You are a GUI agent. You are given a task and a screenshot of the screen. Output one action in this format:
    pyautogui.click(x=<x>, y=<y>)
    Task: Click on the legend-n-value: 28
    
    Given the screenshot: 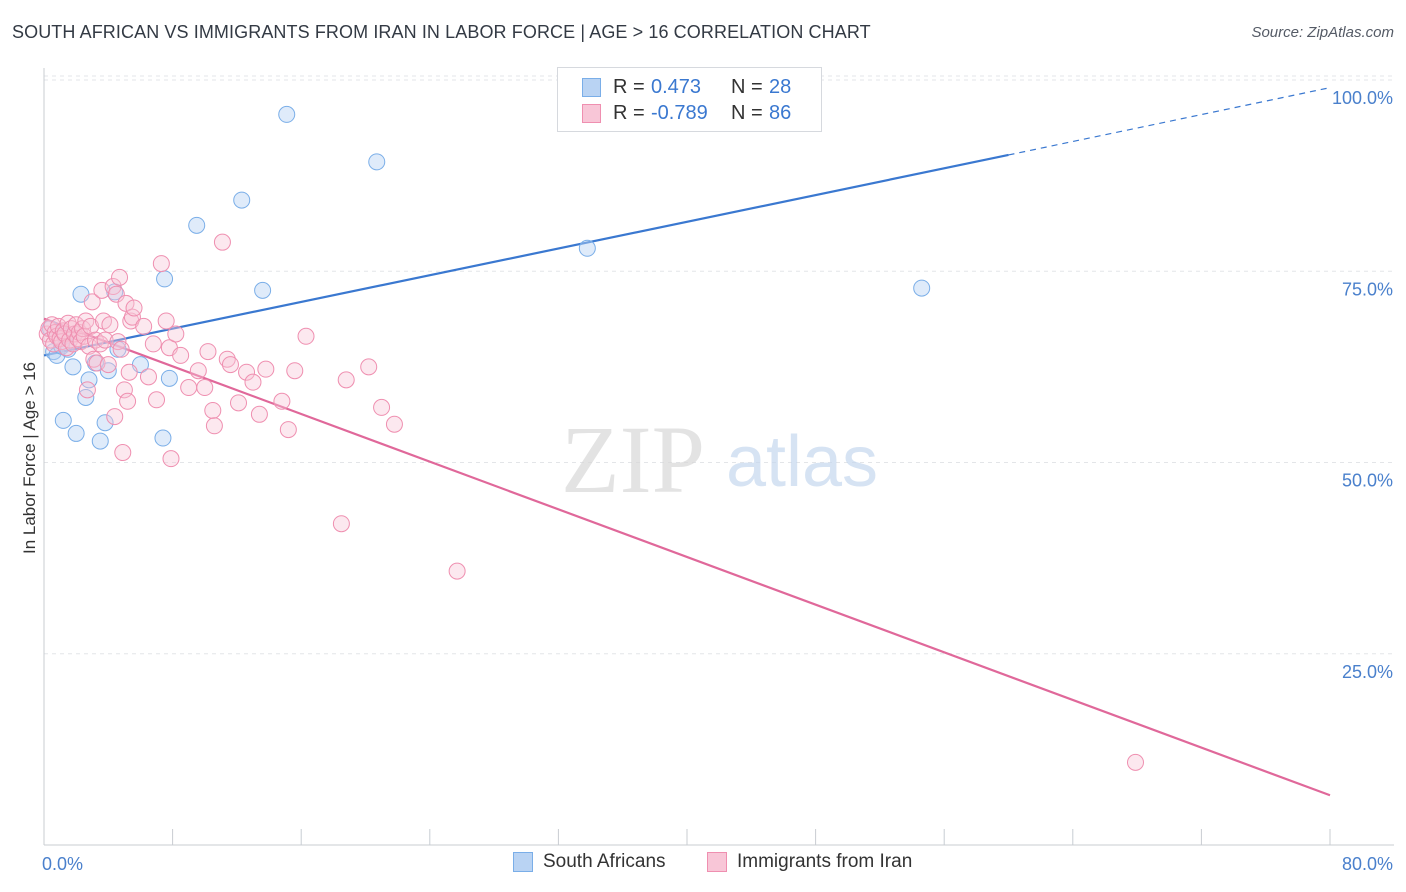 What is the action you would take?
    pyautogui.click(x=780, y=86)
    